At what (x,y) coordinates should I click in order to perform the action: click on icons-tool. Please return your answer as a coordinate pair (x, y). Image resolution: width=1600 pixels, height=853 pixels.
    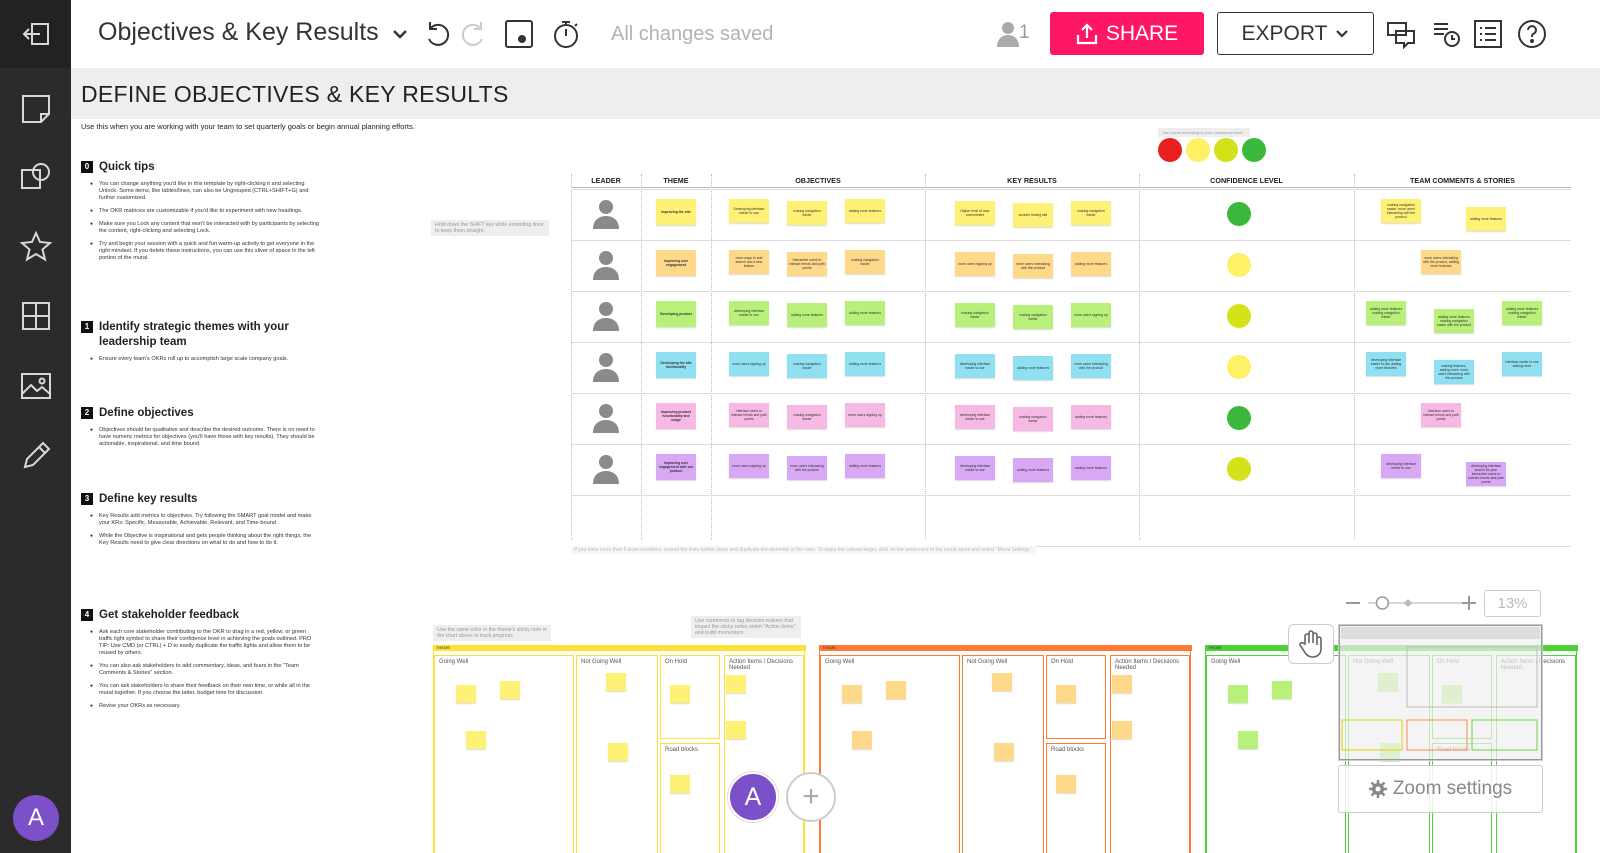
    Looking at the image, I should click on (36, 247).